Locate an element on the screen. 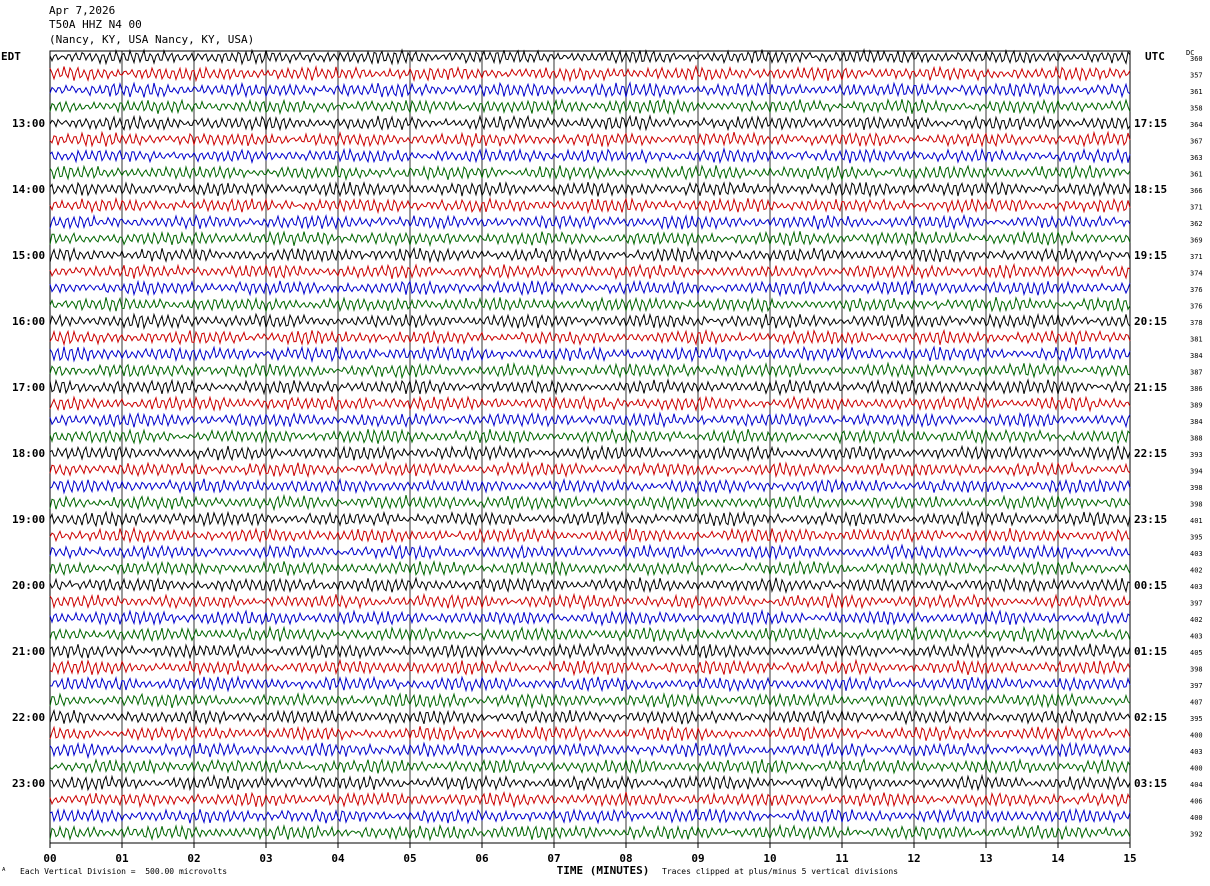  left-timezone-label: EDT is located at coordinates (11, 56).